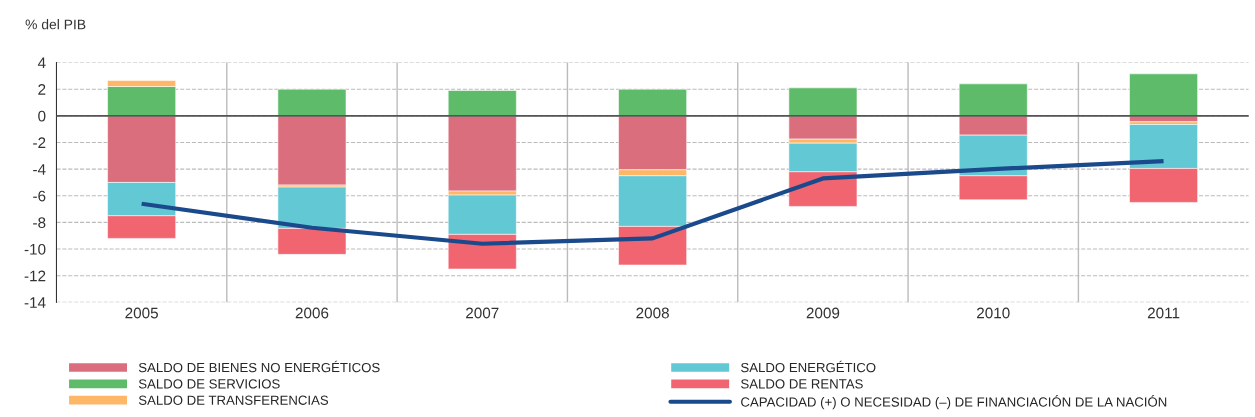  I want to click on y-tick-label: -4, so click(39, 169).